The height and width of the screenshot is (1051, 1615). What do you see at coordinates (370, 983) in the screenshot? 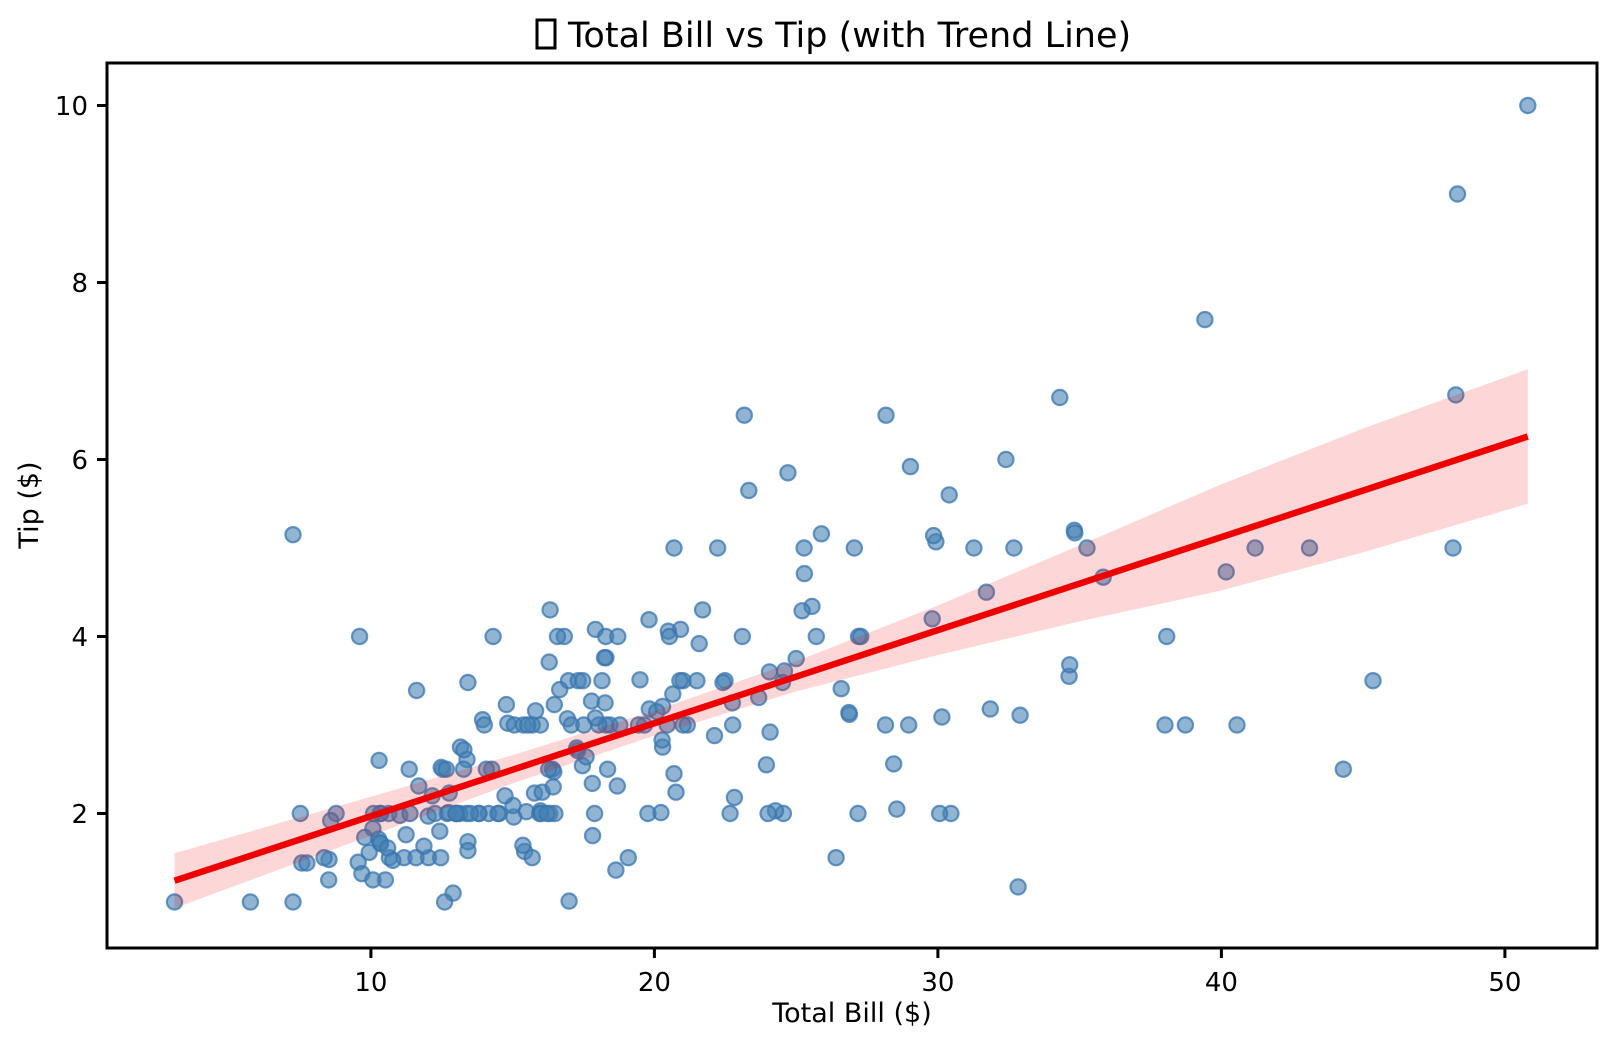
I see `x-tick-label: 10` at bounding box center [370, 983].